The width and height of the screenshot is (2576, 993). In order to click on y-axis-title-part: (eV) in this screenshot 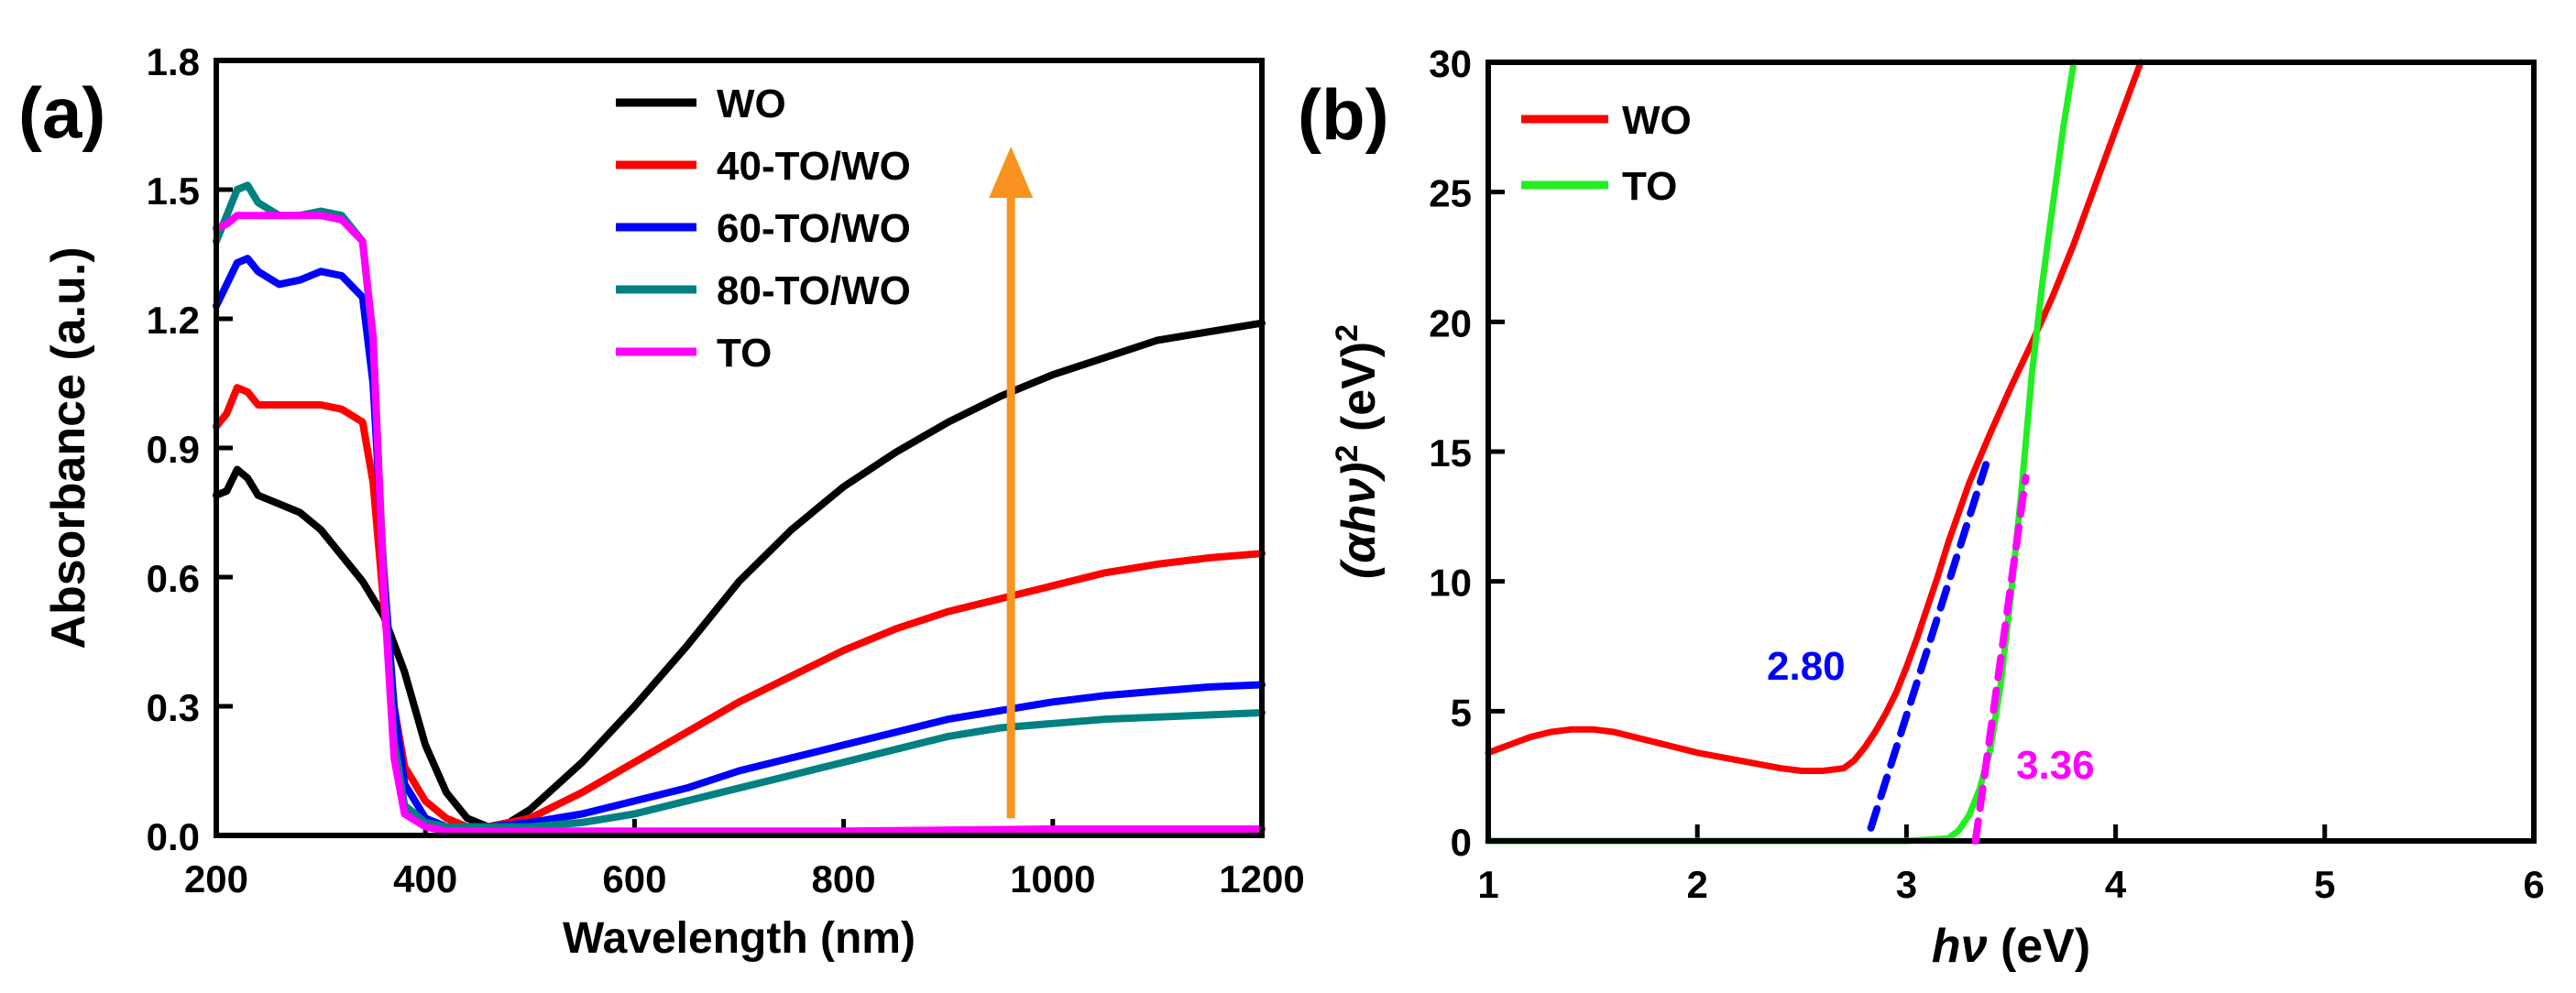, I will do `click(1359, 393)`.